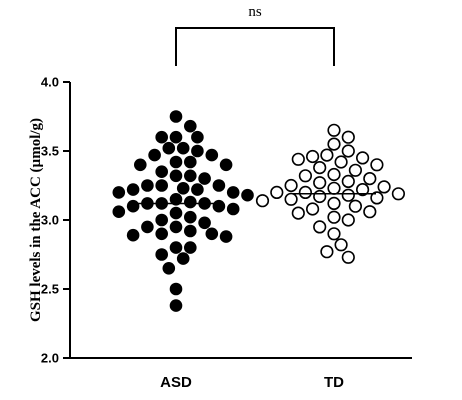  Describe the element at coordinates (255, 12) in the screenshot. I see `significance-label: ns` at that location.